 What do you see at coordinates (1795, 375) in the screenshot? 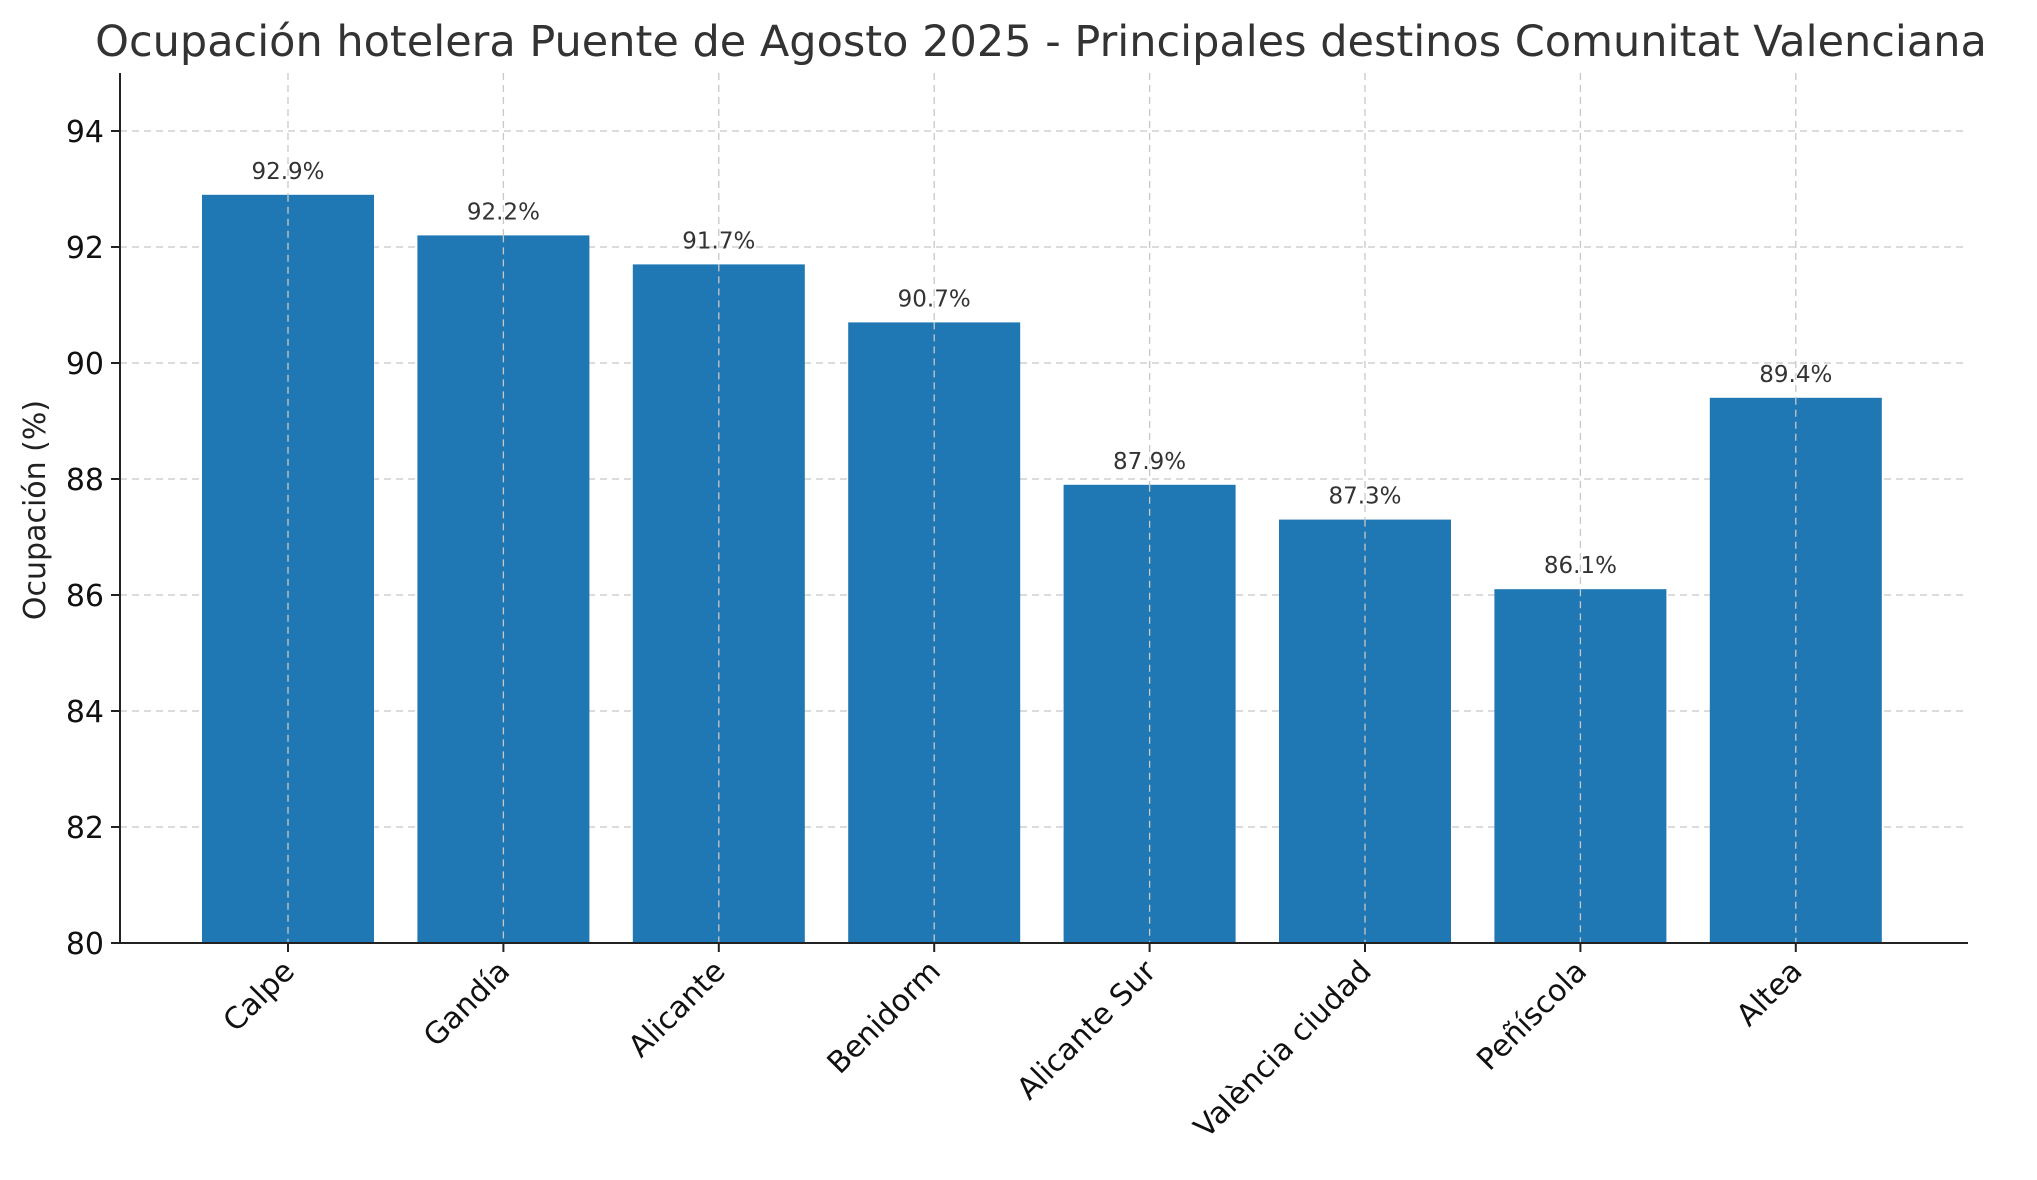
I see `data-label: 89.4%` at bounding box center [1795, 375].